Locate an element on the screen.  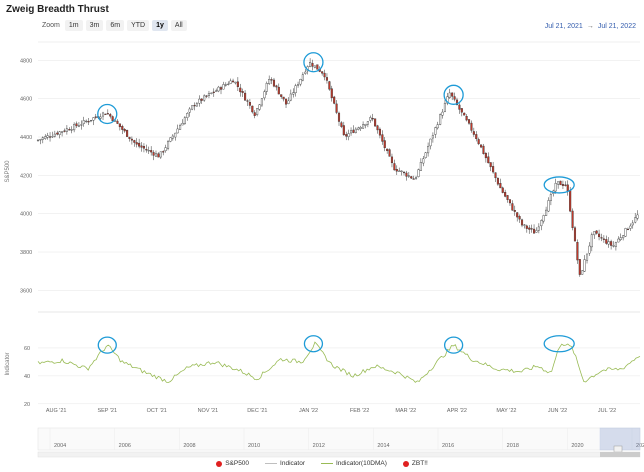
indicator-ytick-label: 40 is located at coordinates (27, 377).